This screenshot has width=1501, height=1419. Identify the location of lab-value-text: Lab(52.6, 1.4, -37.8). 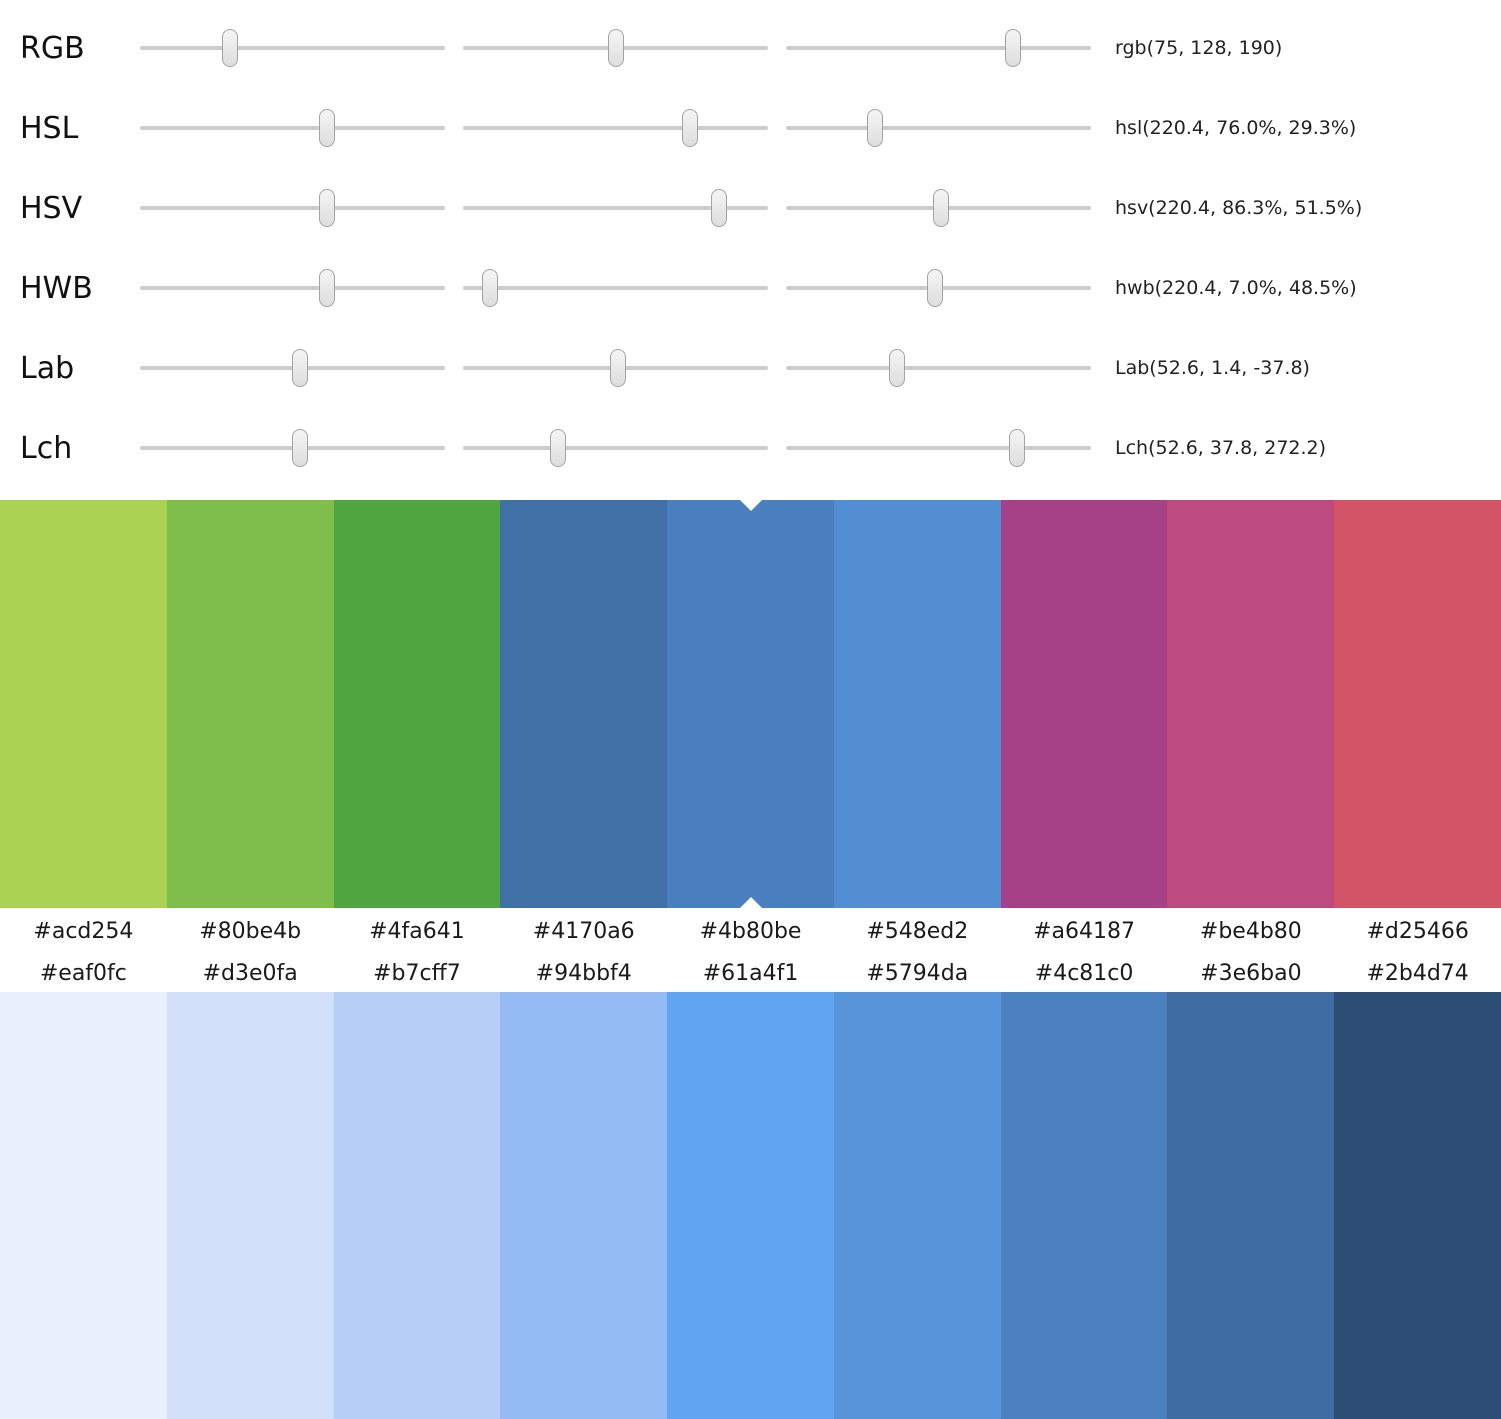
(1212, 368).